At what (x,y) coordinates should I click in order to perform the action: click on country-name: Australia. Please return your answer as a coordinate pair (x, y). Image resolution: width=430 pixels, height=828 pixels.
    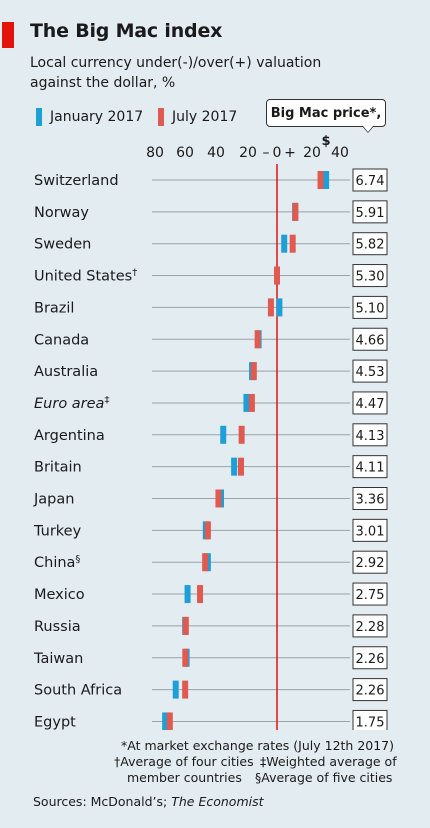
    Looking at the image, I should click on (66, 372).